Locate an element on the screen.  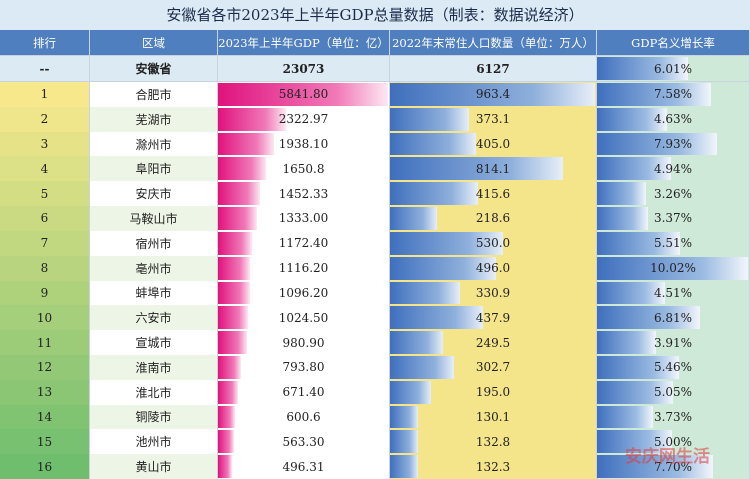
table-cell: 滁州市 is located at coordinates (154, 144).